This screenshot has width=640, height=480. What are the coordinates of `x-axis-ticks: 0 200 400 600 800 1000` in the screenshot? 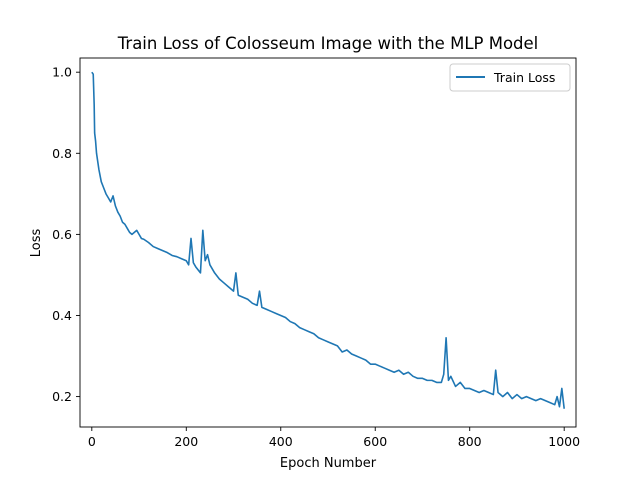 It's located at (334, 438).